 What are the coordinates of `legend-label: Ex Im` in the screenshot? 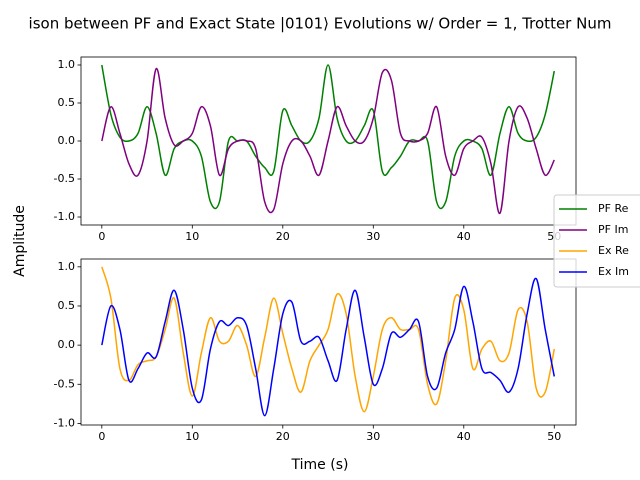 It's located at (613, 271).